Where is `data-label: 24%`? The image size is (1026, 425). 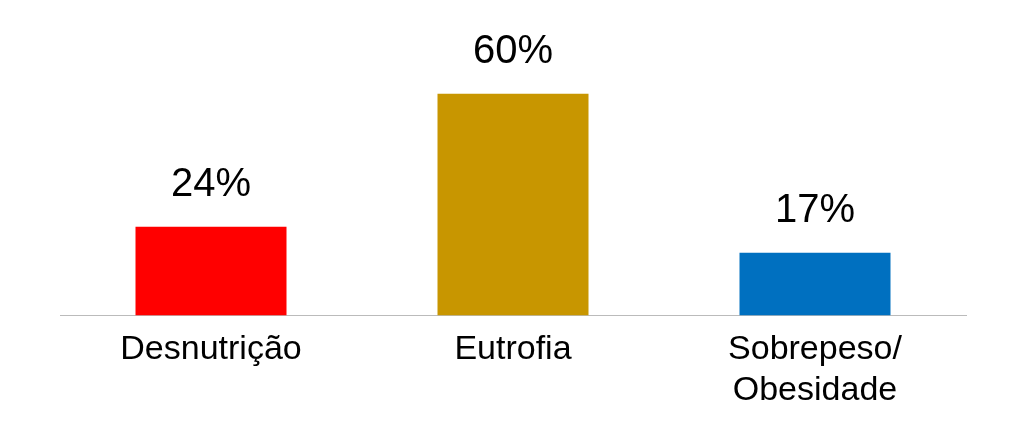 data-label: 24% is located at coordinates (211, 181).